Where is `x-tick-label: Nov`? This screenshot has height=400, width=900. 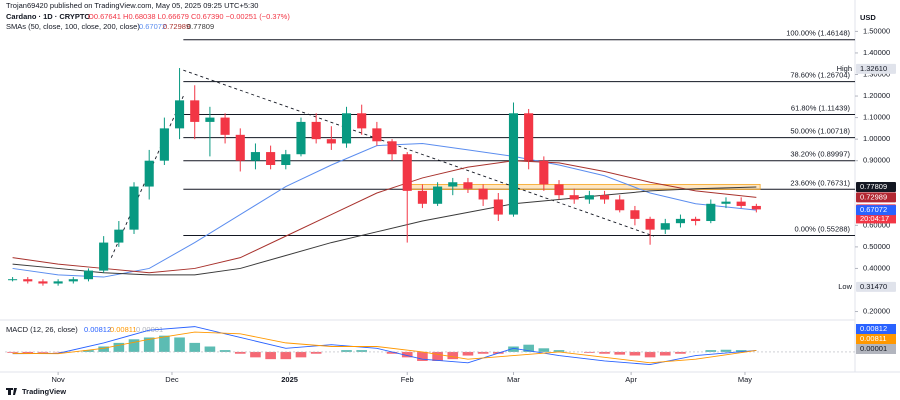
x-tick-label: Nov is located at coordinates (58, 379).